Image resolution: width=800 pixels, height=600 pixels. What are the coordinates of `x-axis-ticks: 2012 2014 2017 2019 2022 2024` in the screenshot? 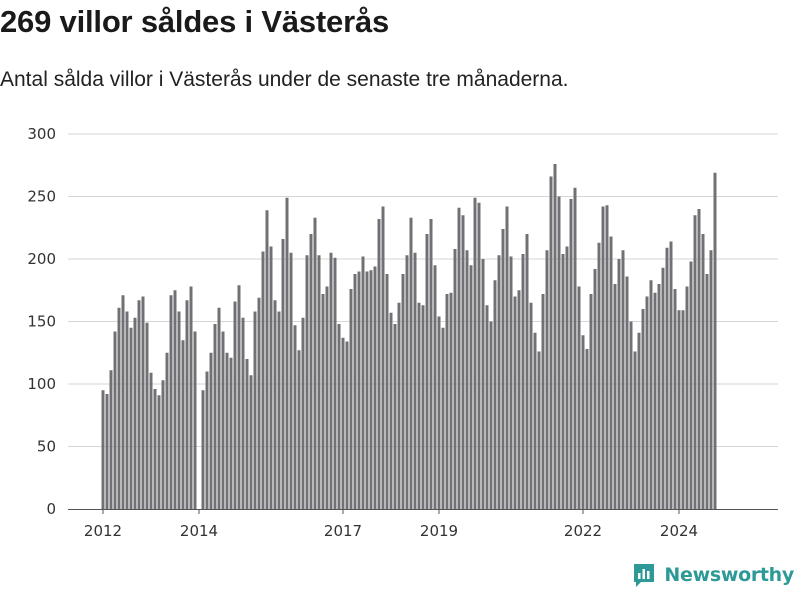 It's located at (391, 524).